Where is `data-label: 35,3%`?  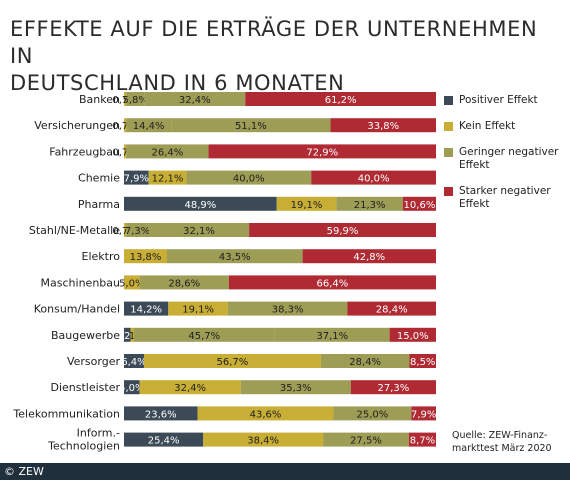
data-label: 35,3% is located at coordinates (296, 388).